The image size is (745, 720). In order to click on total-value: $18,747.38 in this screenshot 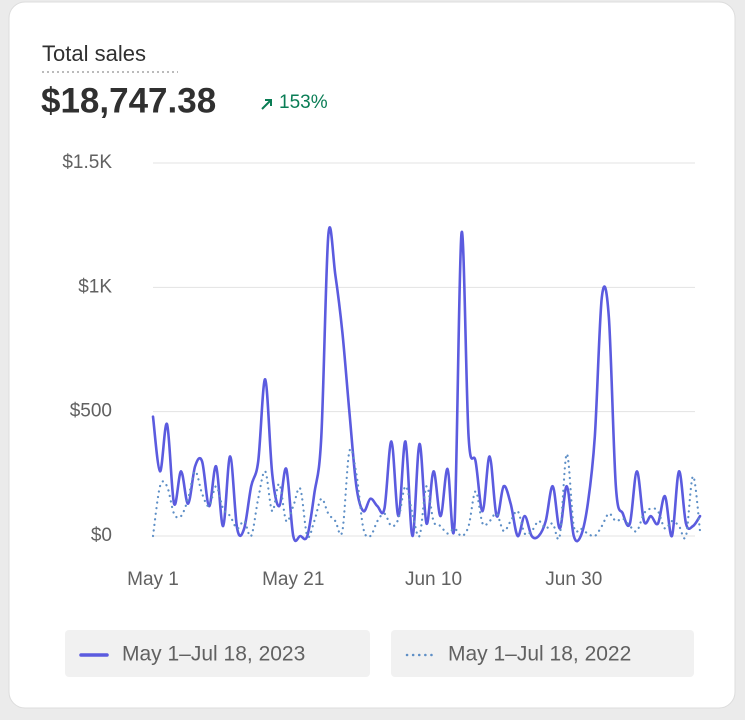, I will do `click(128, 100)`.